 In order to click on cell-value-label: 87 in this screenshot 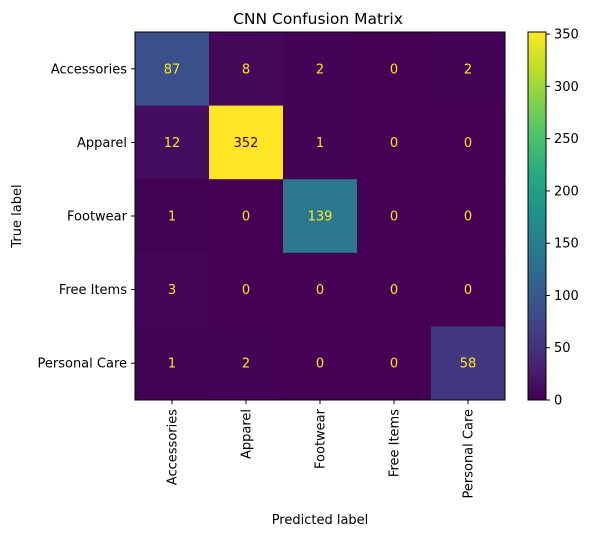, I will do `click(172, 69)`.